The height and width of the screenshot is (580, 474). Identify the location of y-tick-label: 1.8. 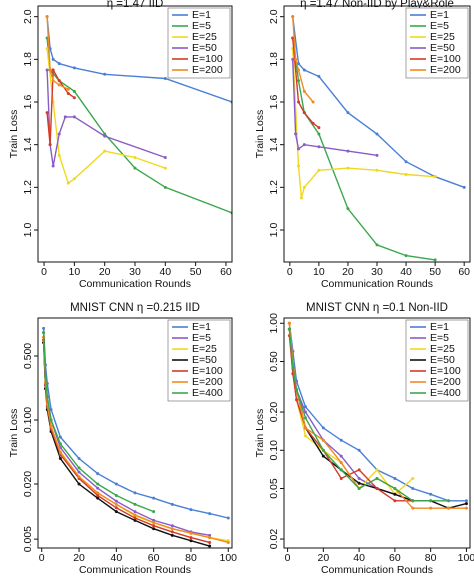
(274, 59).